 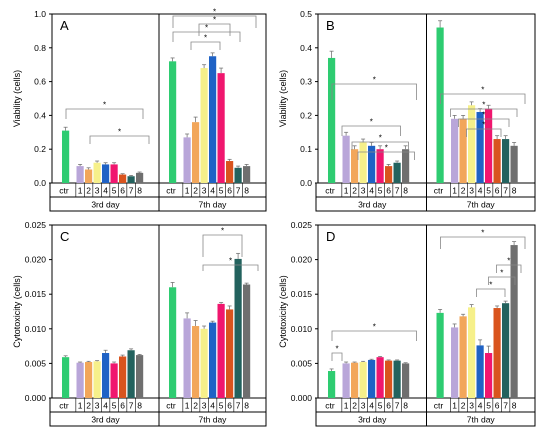 What do you see at coordinates (17, 98) in the screenshot?
I see `y-axis-label: Viability (cells)` at bounding box center [17, 98].